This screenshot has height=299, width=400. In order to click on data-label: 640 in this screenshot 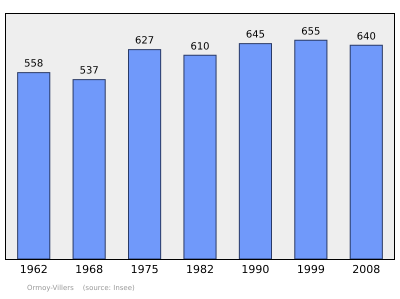, I will do `click(366, 36)`.